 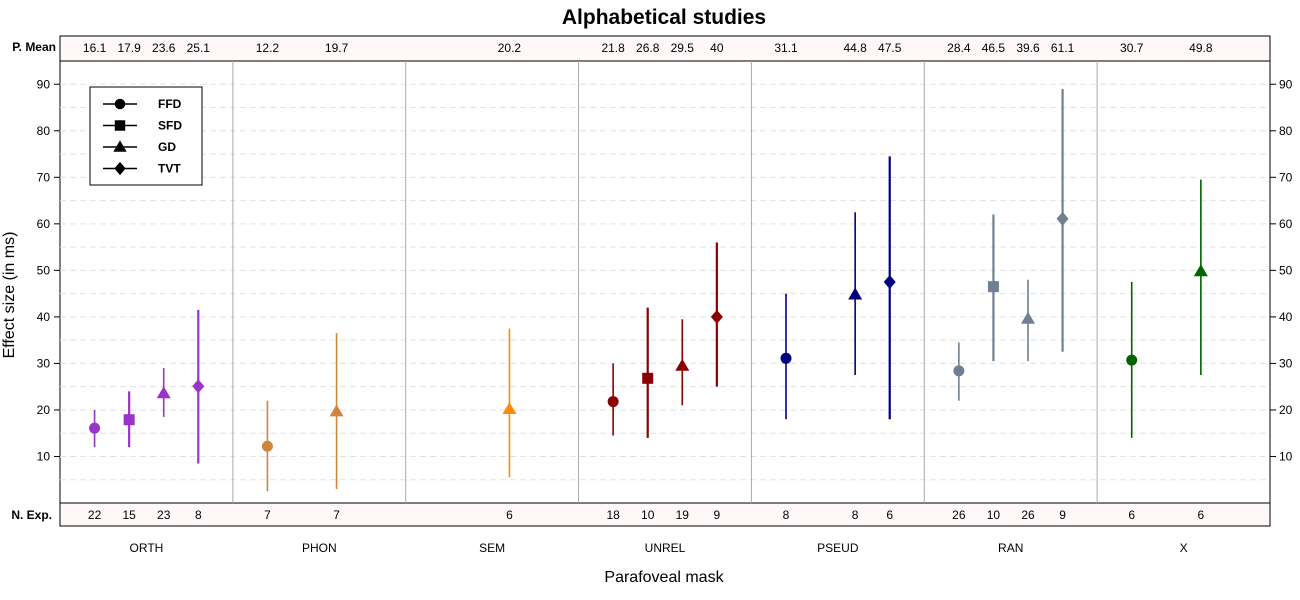 I want to click on n-label: 19, so click(x=683, y=515).